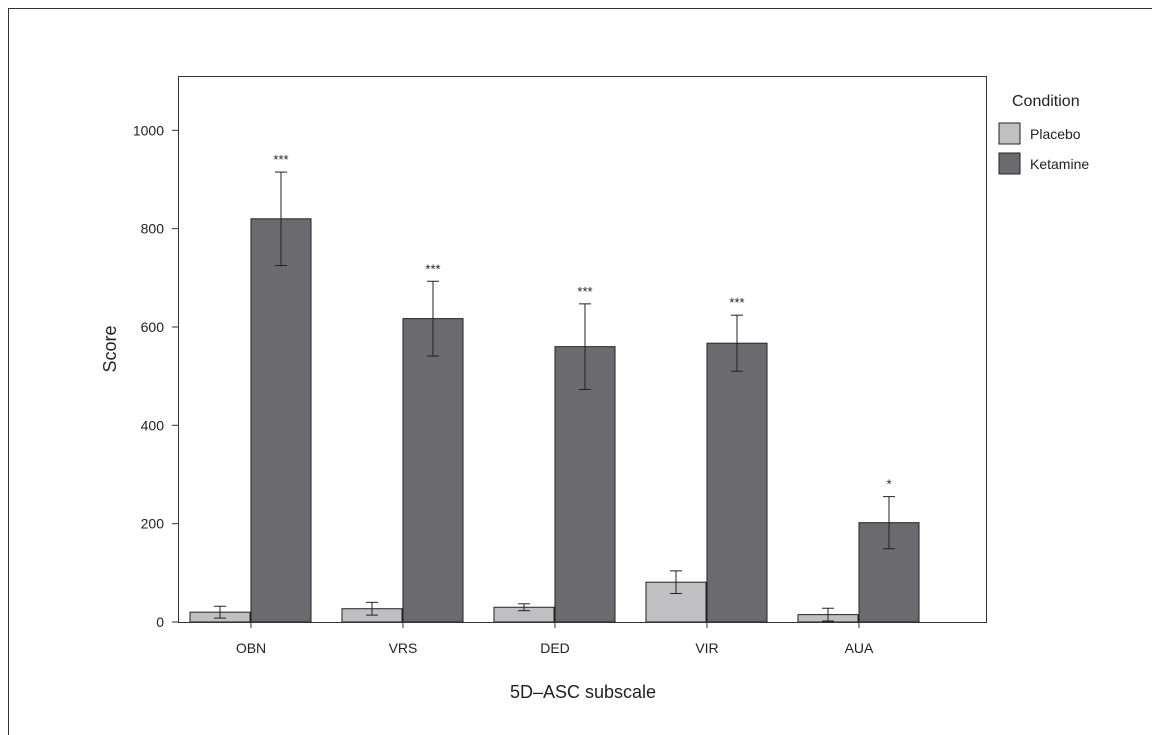 This screenshot has width=1152, height=735. Describe the element at coordinates (281, 420) in the screenshot. I see `bar-ketamine-obn` at that location.